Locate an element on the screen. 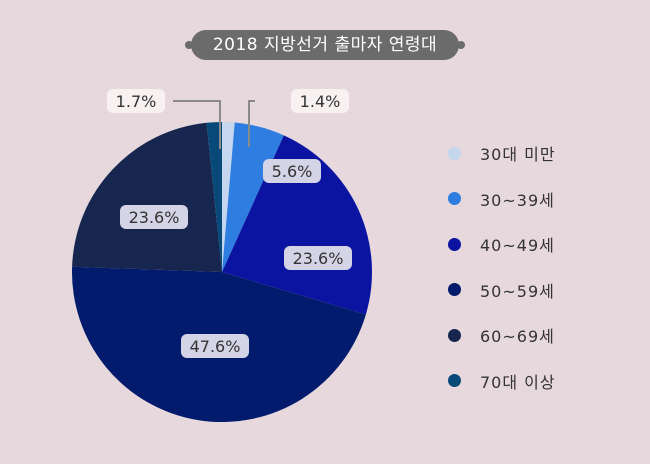 This screenshot has height=464, width=650. data-label-2: 5.6% is located at coordinates (292, 171).